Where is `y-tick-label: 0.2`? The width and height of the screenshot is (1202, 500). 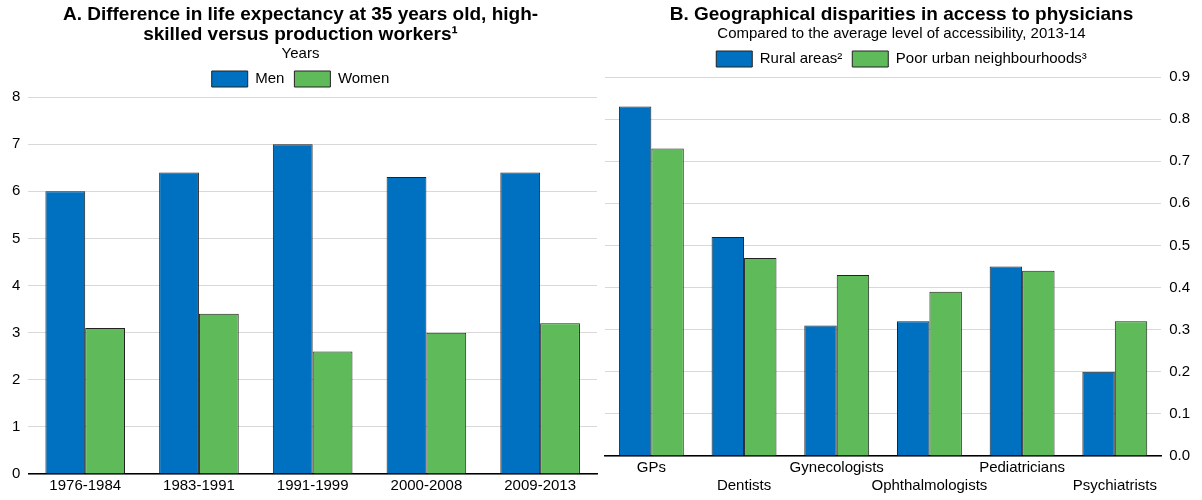
y-tick-label: 0.2 is located at coordinates (1180, 370).